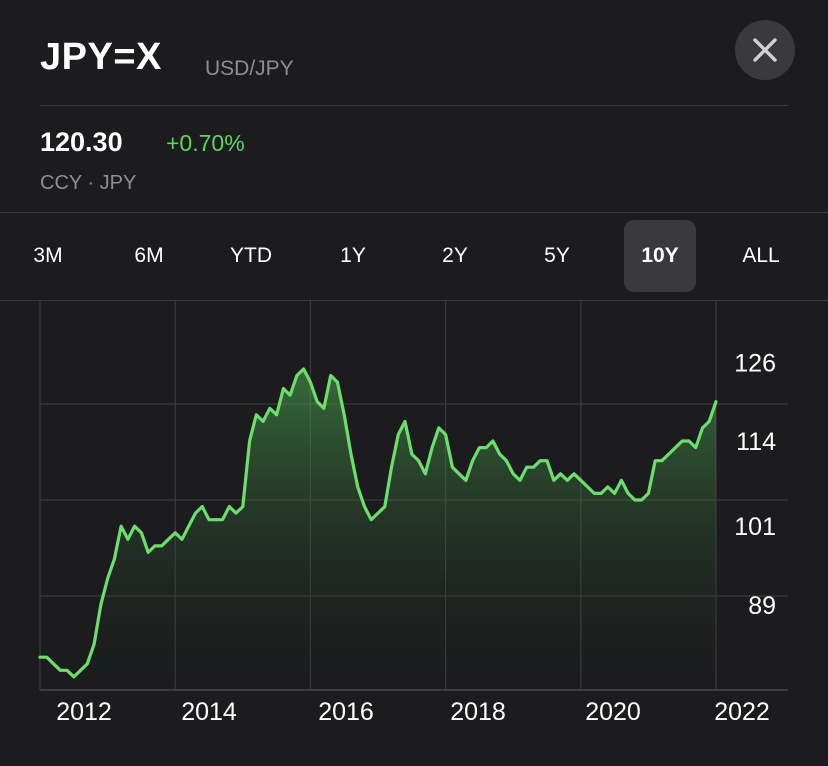 Image resolution: width=828 pixels, height=766 pixels. Describe the element at coordinates (455, 255) in the screenshot. I see `tab-2y: 2Y` at that location.